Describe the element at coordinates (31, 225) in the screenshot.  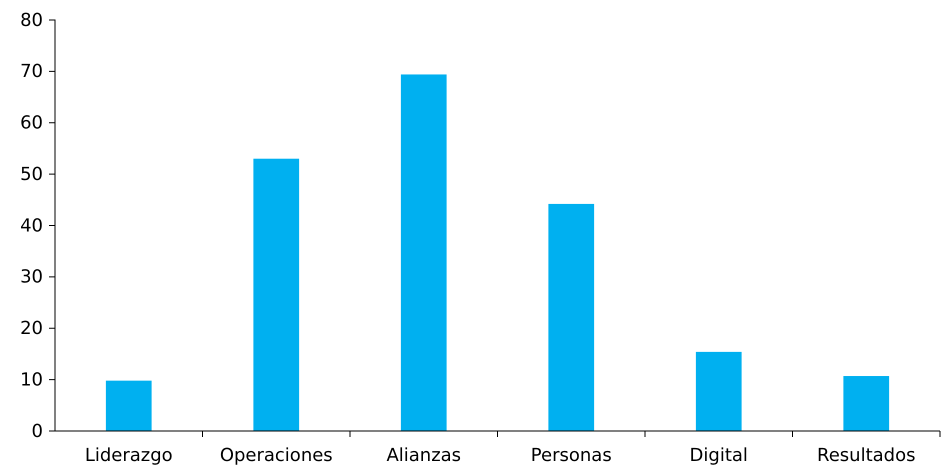
I see `y-tick-label: 40` at that location.